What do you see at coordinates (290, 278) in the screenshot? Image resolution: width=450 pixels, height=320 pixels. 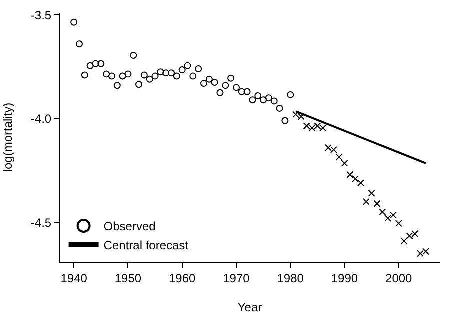 I see `x-tick-label: 1980` at bounding box center [290, 278].